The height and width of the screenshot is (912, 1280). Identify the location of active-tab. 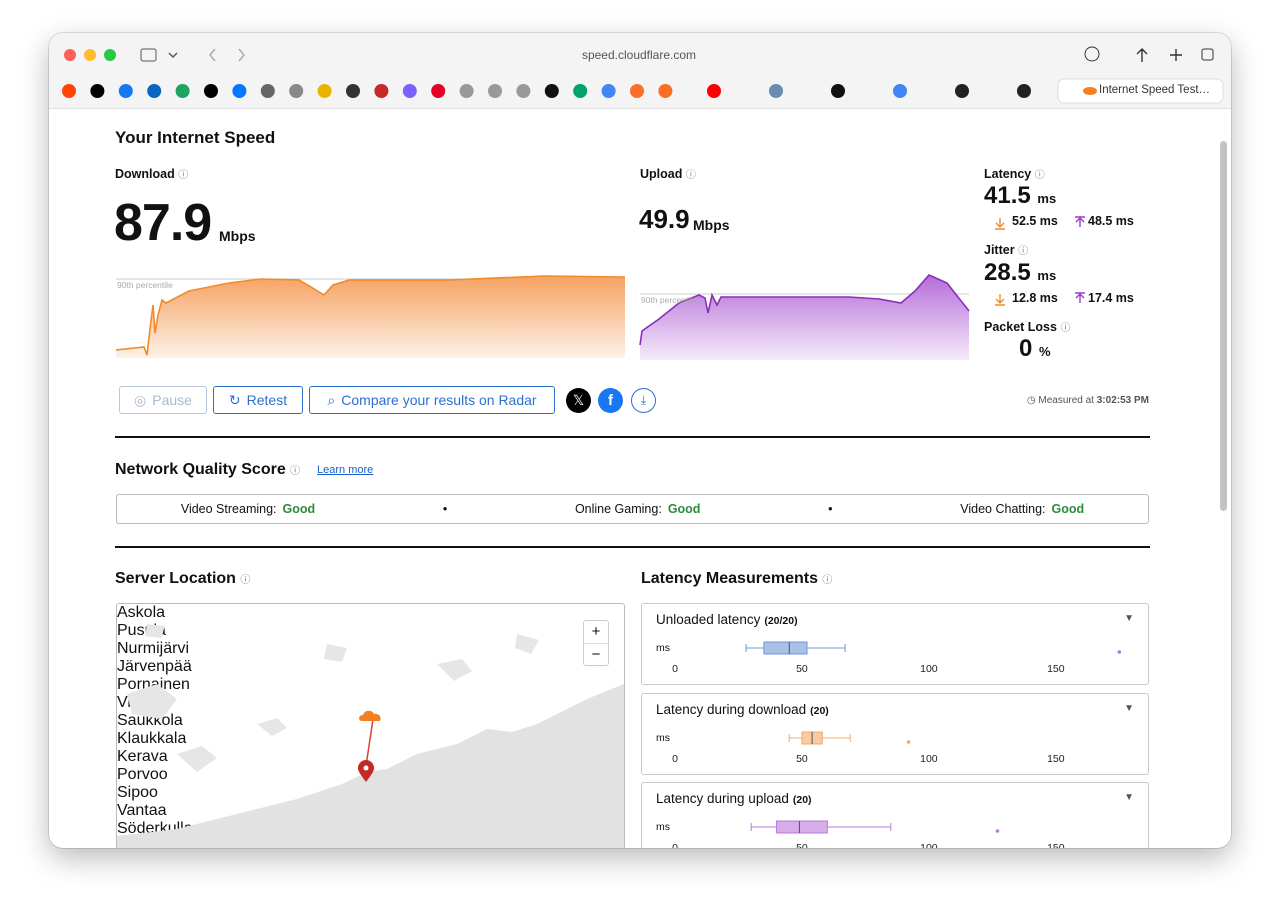
(1140, 91).